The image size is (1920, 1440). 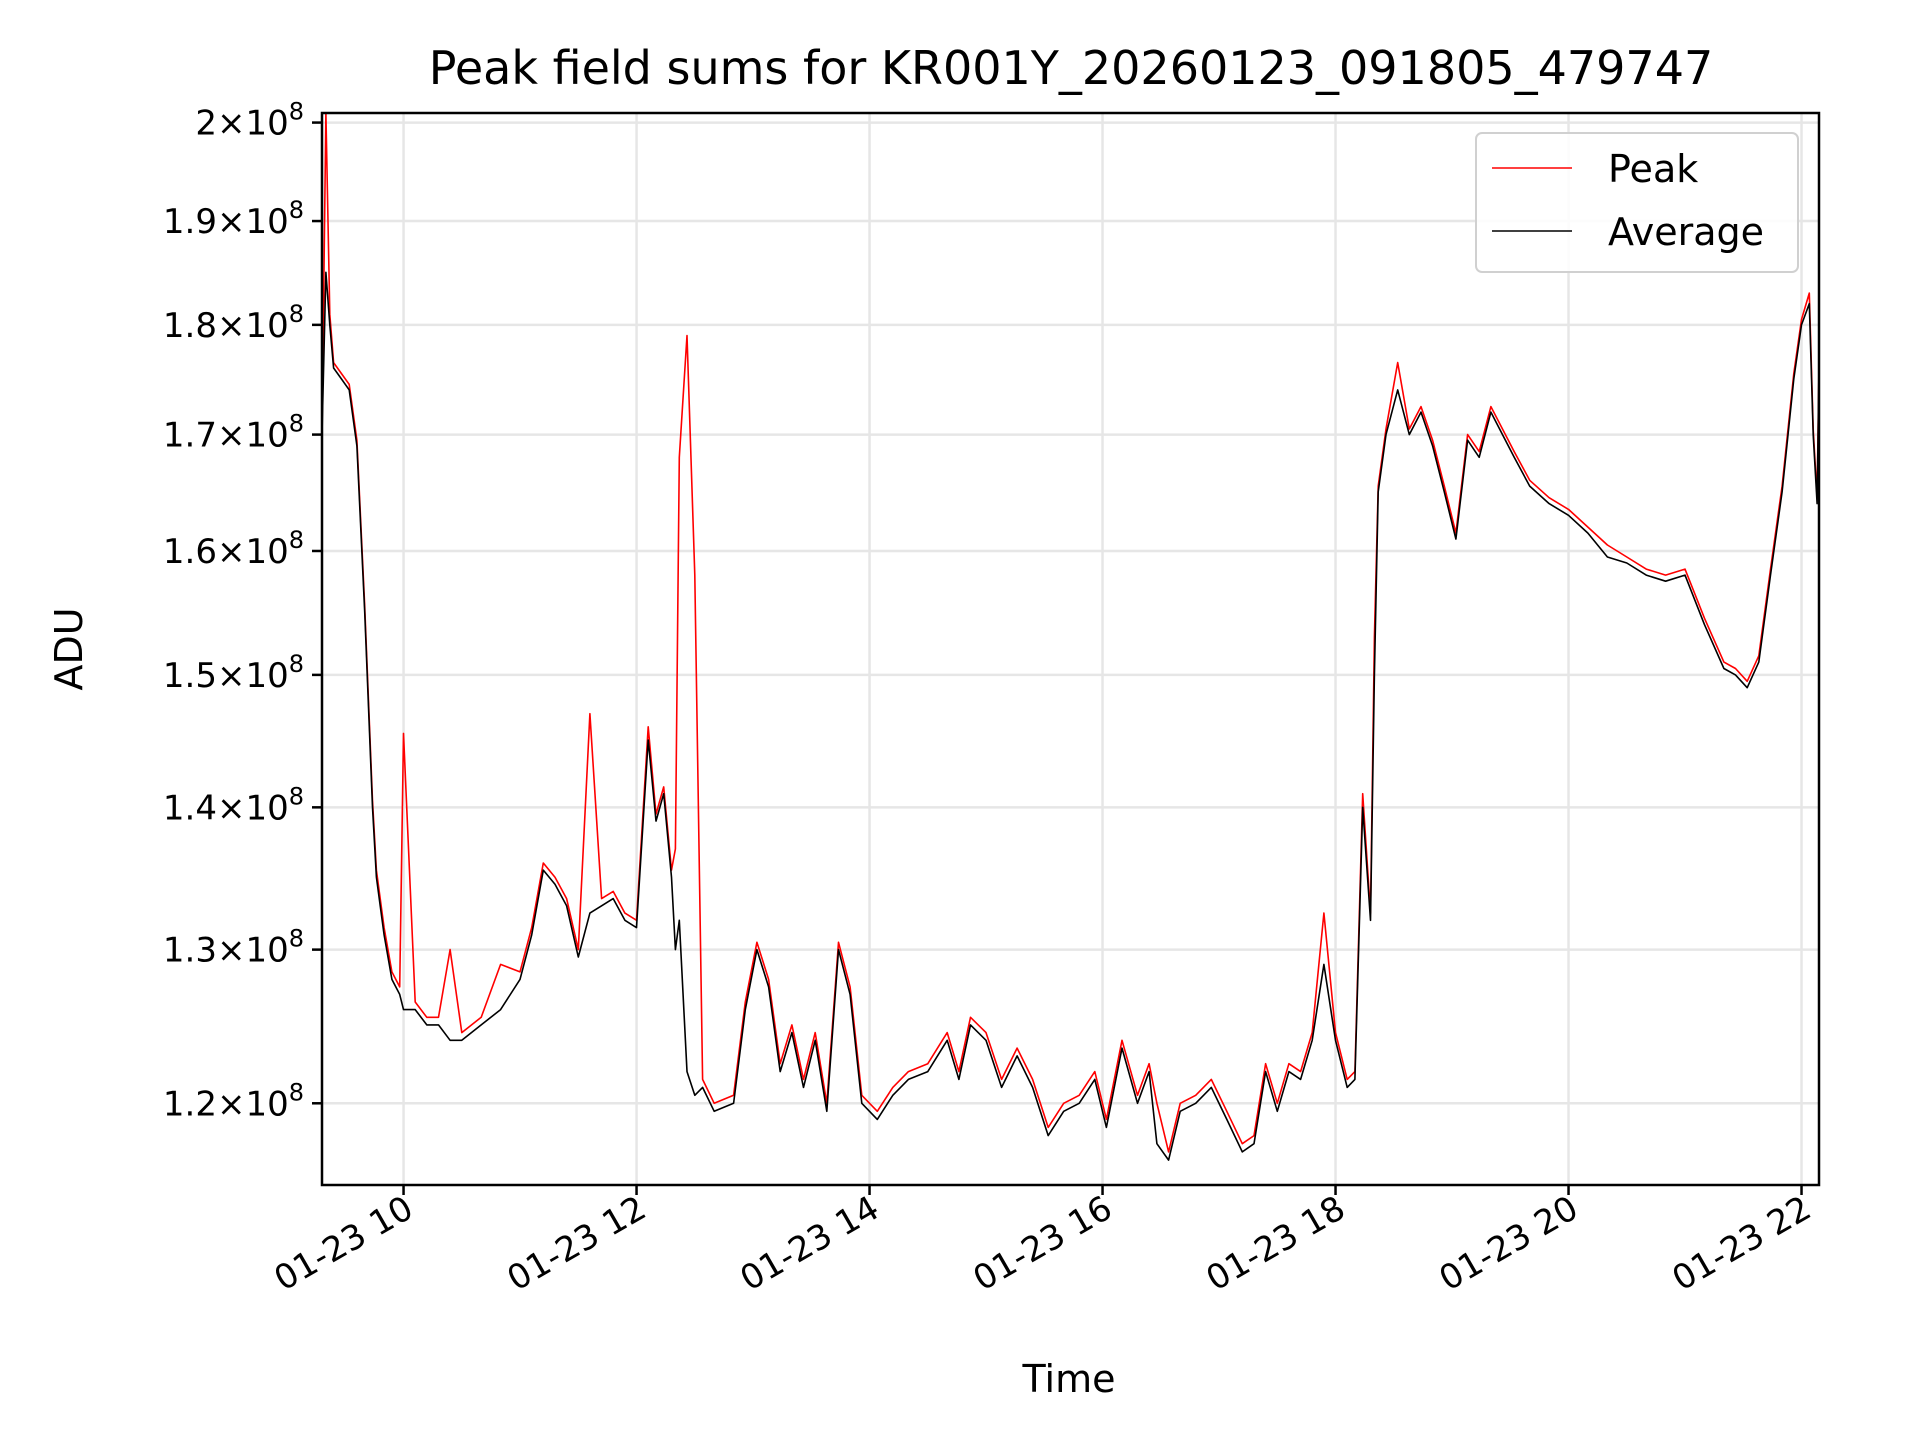 I want to click on y-tick-label: 1.6×108, so click(x=233, y=549).